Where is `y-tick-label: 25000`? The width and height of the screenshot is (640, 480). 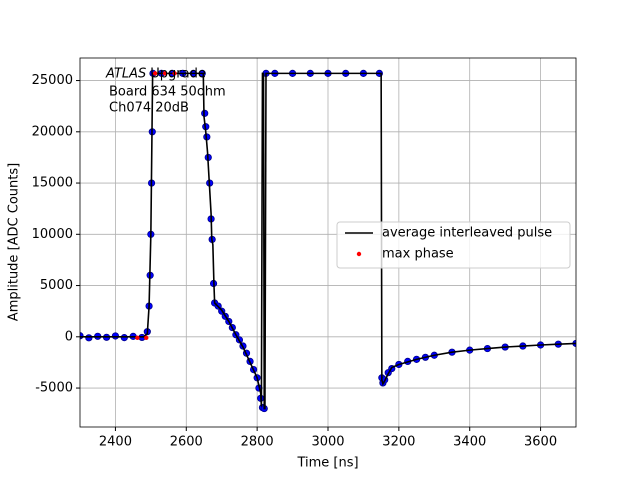
y-tick-label: 25000 is located at coordinates (52, 80).